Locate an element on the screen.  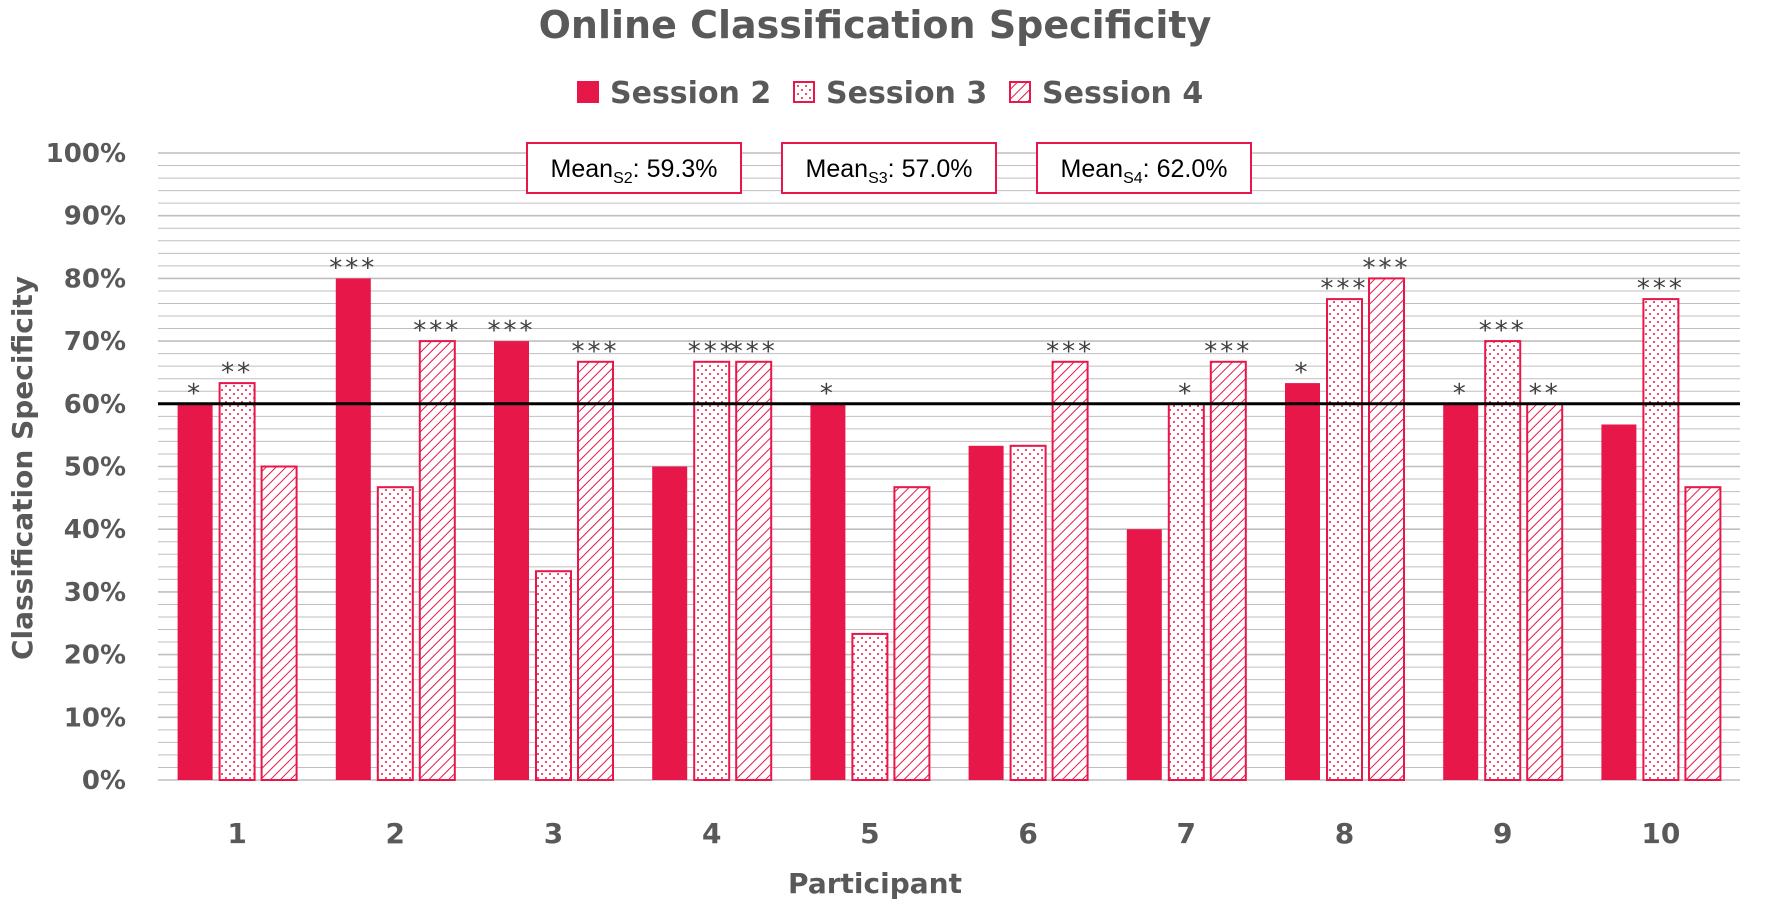
bar-session-2-p8 is located at coordinates (1302, 581).